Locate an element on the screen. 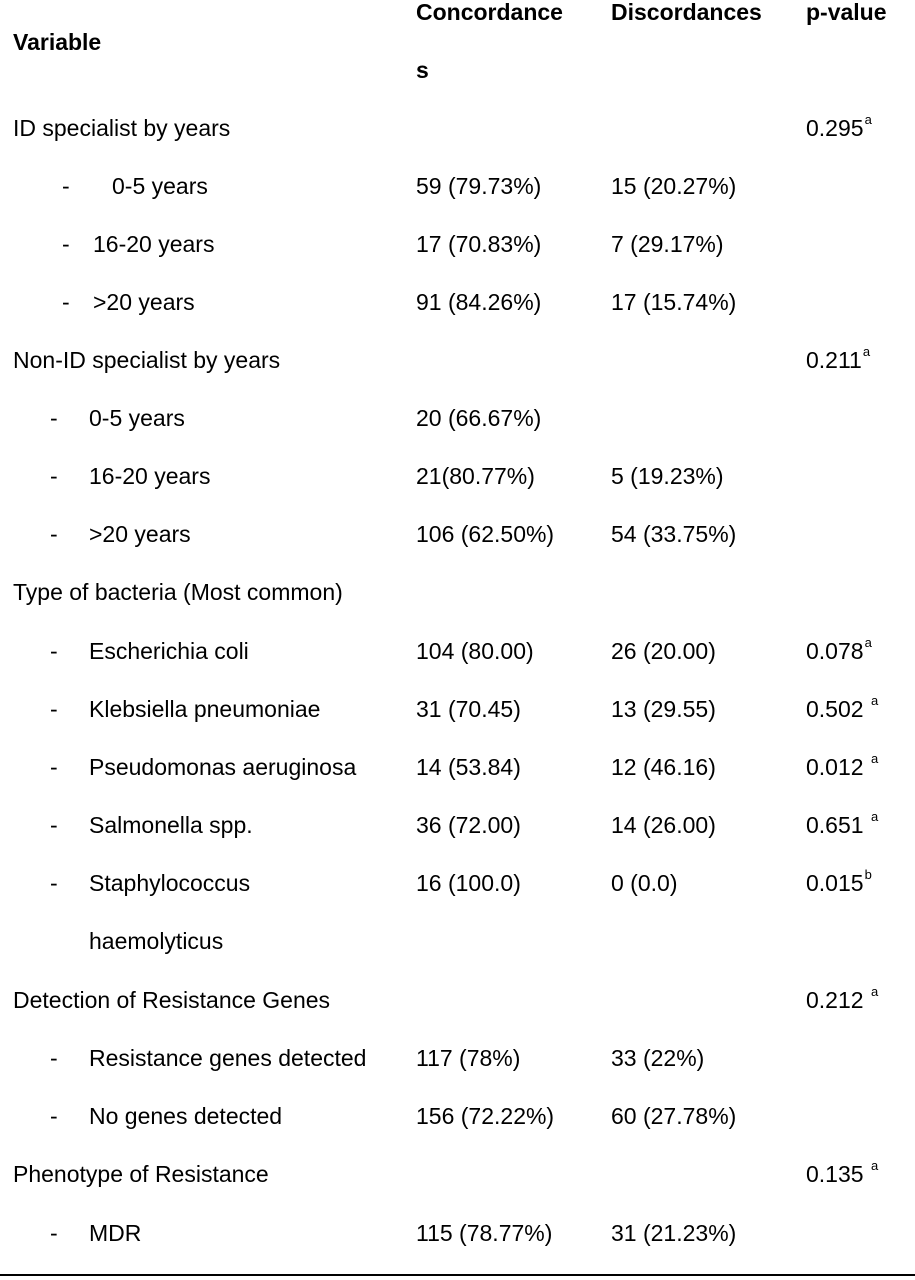 The image size is (915, 1280). row-discordance: 14 (26.00) is located at coordinates (663, 825).